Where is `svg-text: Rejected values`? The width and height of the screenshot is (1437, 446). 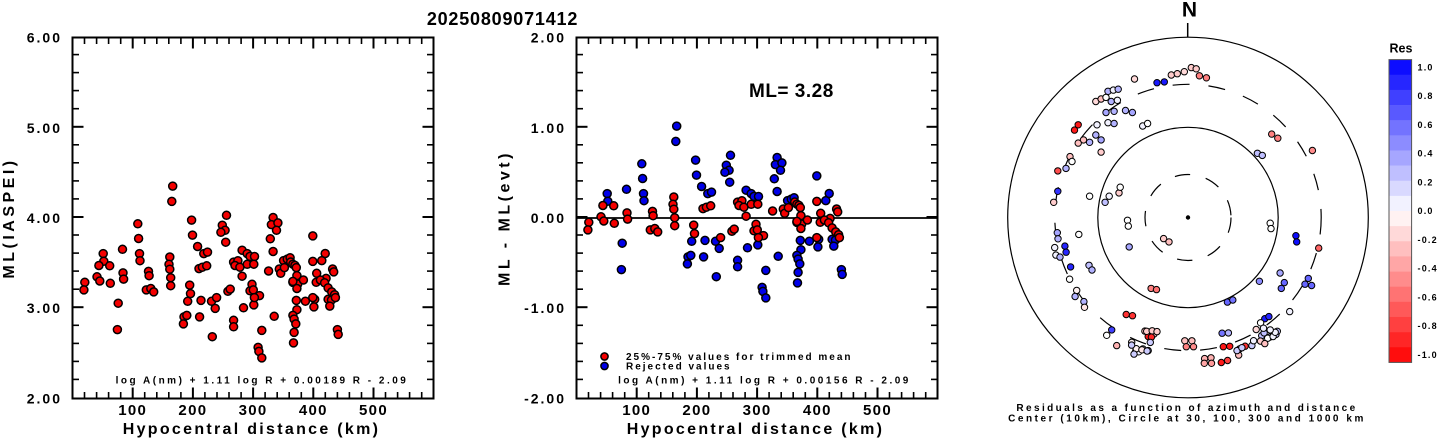 svg-text: Rejected values is located at coordinates (679, 367).